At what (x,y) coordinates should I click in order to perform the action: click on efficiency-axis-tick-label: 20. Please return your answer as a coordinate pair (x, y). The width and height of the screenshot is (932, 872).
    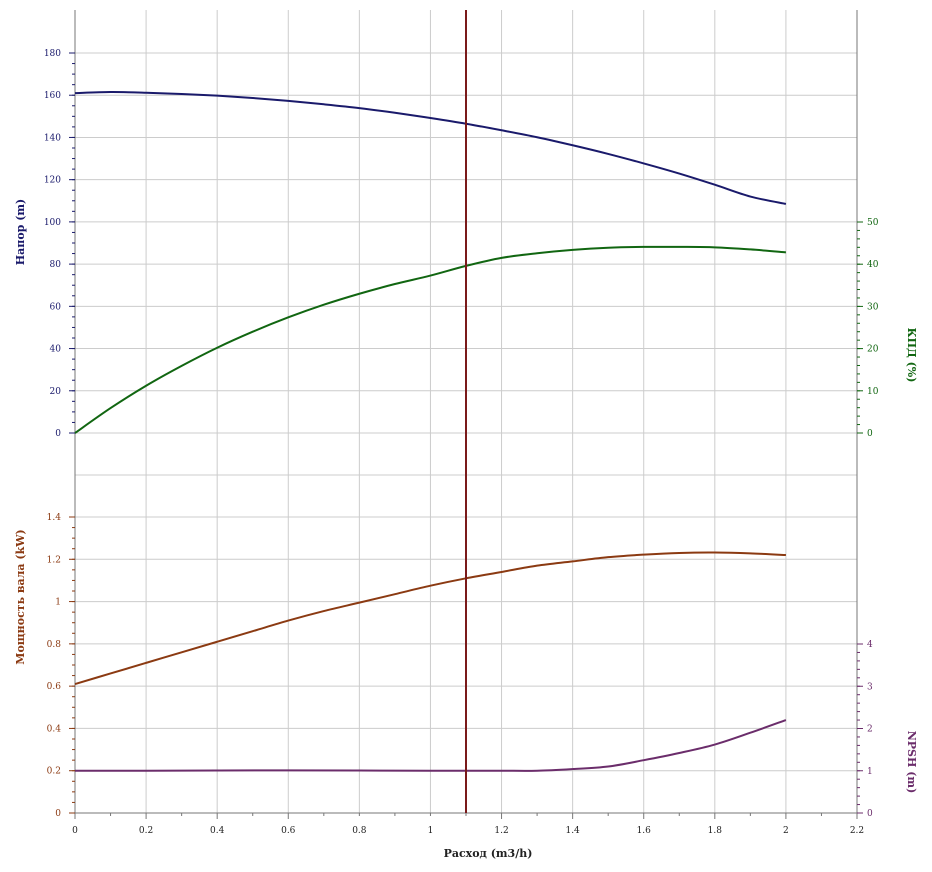
    Looking at the image, I should click on (873, 350).